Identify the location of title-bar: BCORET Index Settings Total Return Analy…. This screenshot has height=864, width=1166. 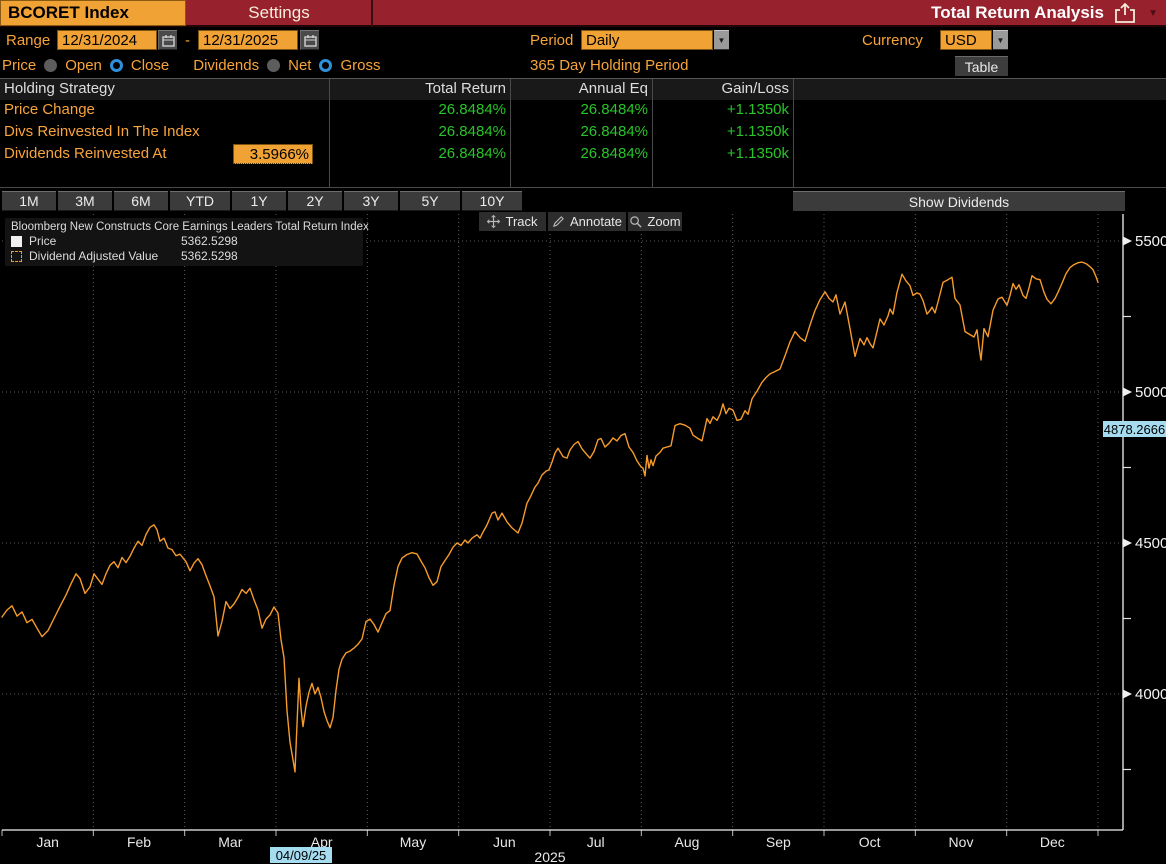
(583, 13).